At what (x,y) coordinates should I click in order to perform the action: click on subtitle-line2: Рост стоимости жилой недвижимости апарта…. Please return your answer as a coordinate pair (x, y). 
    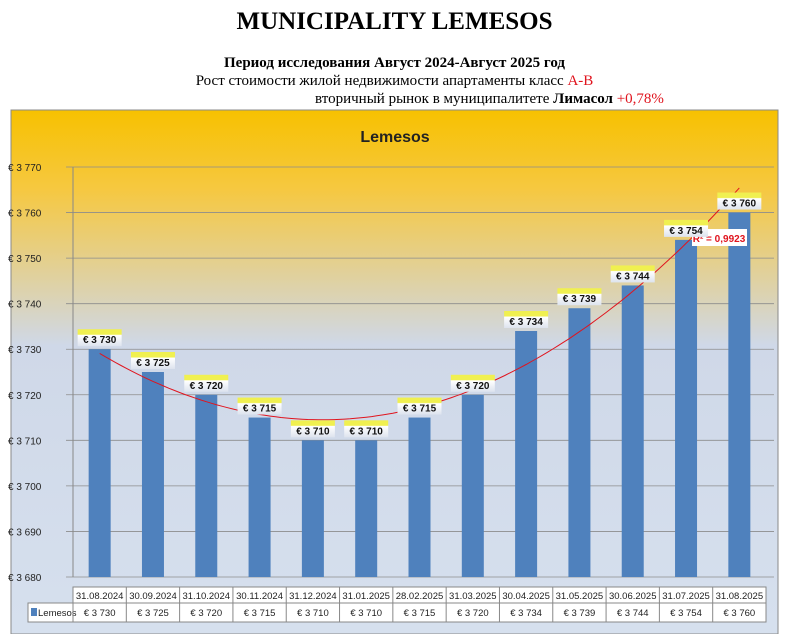
    Looking at the image, I should click on (394, 81).